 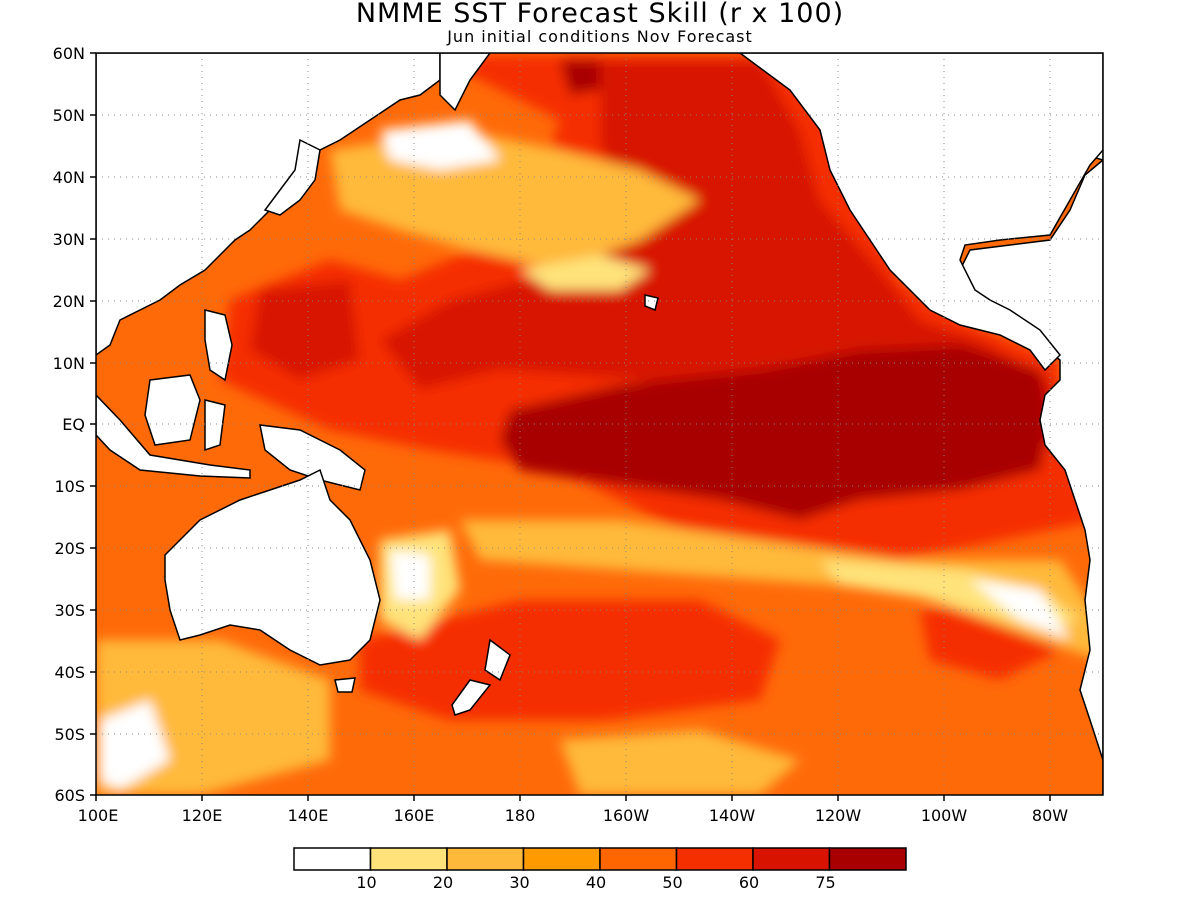 I want to click on colorbar-label: 60, so click(x=749, y=882).